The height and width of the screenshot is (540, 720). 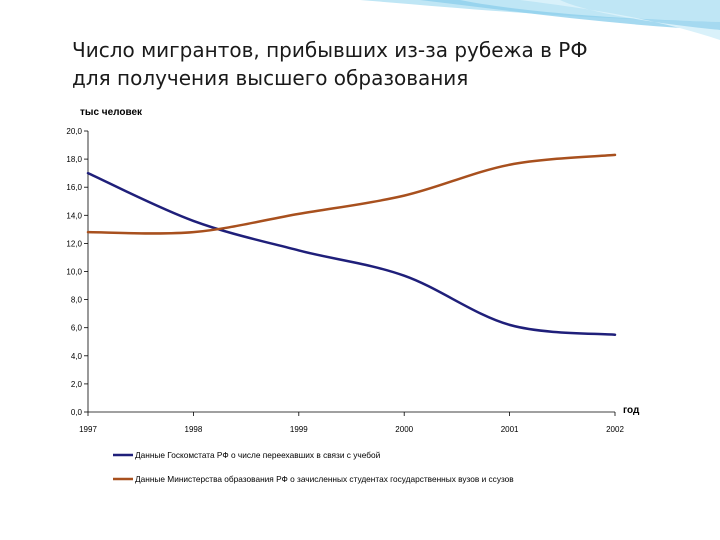 I want to click on y-tick-label: 0,0, so click(x=77, y=412).